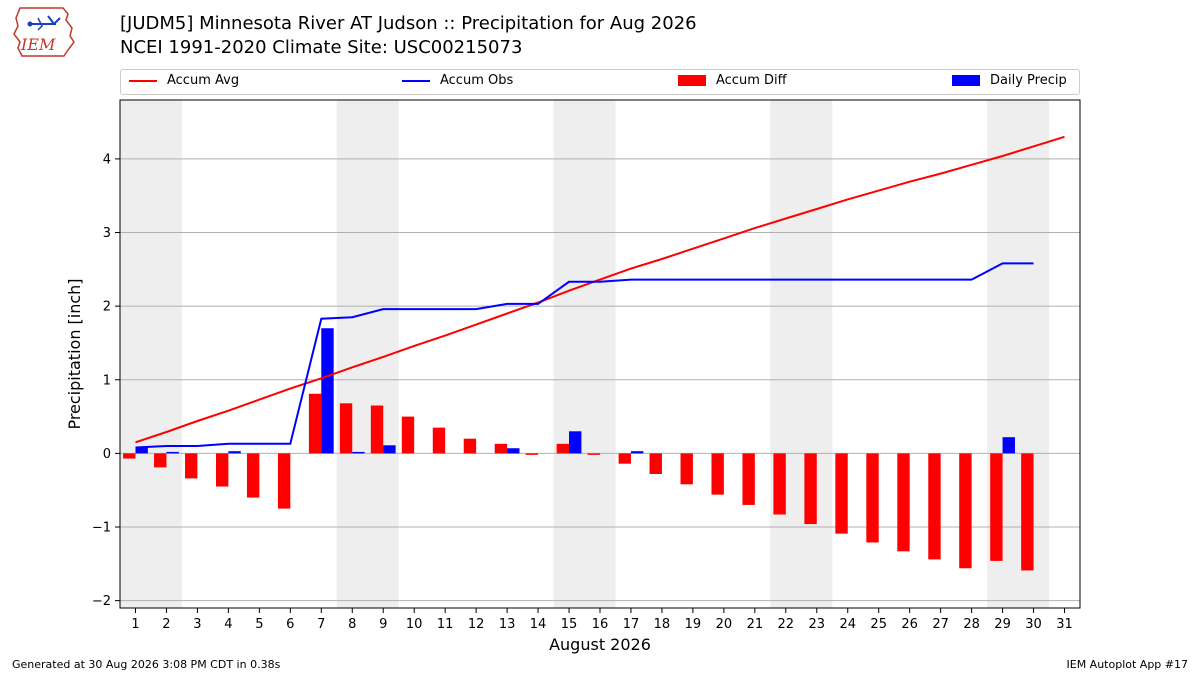 The height and width of the screenshot is (675, 1200). I want to click on x-tick-label: 5, so click(259, 624).